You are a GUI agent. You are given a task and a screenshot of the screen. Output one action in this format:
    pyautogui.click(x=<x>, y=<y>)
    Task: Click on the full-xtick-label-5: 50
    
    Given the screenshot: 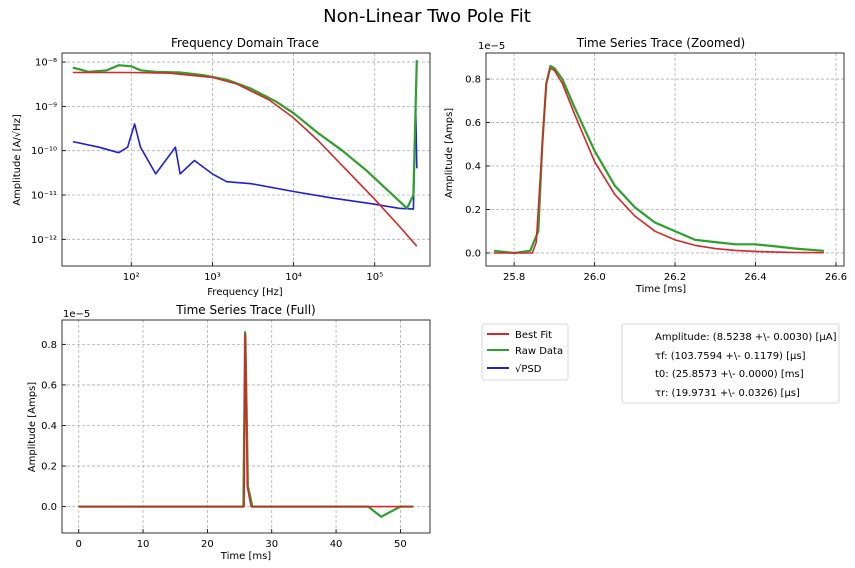 What is the action you would take?
    pyautogui.click(x=400, y=544)
    